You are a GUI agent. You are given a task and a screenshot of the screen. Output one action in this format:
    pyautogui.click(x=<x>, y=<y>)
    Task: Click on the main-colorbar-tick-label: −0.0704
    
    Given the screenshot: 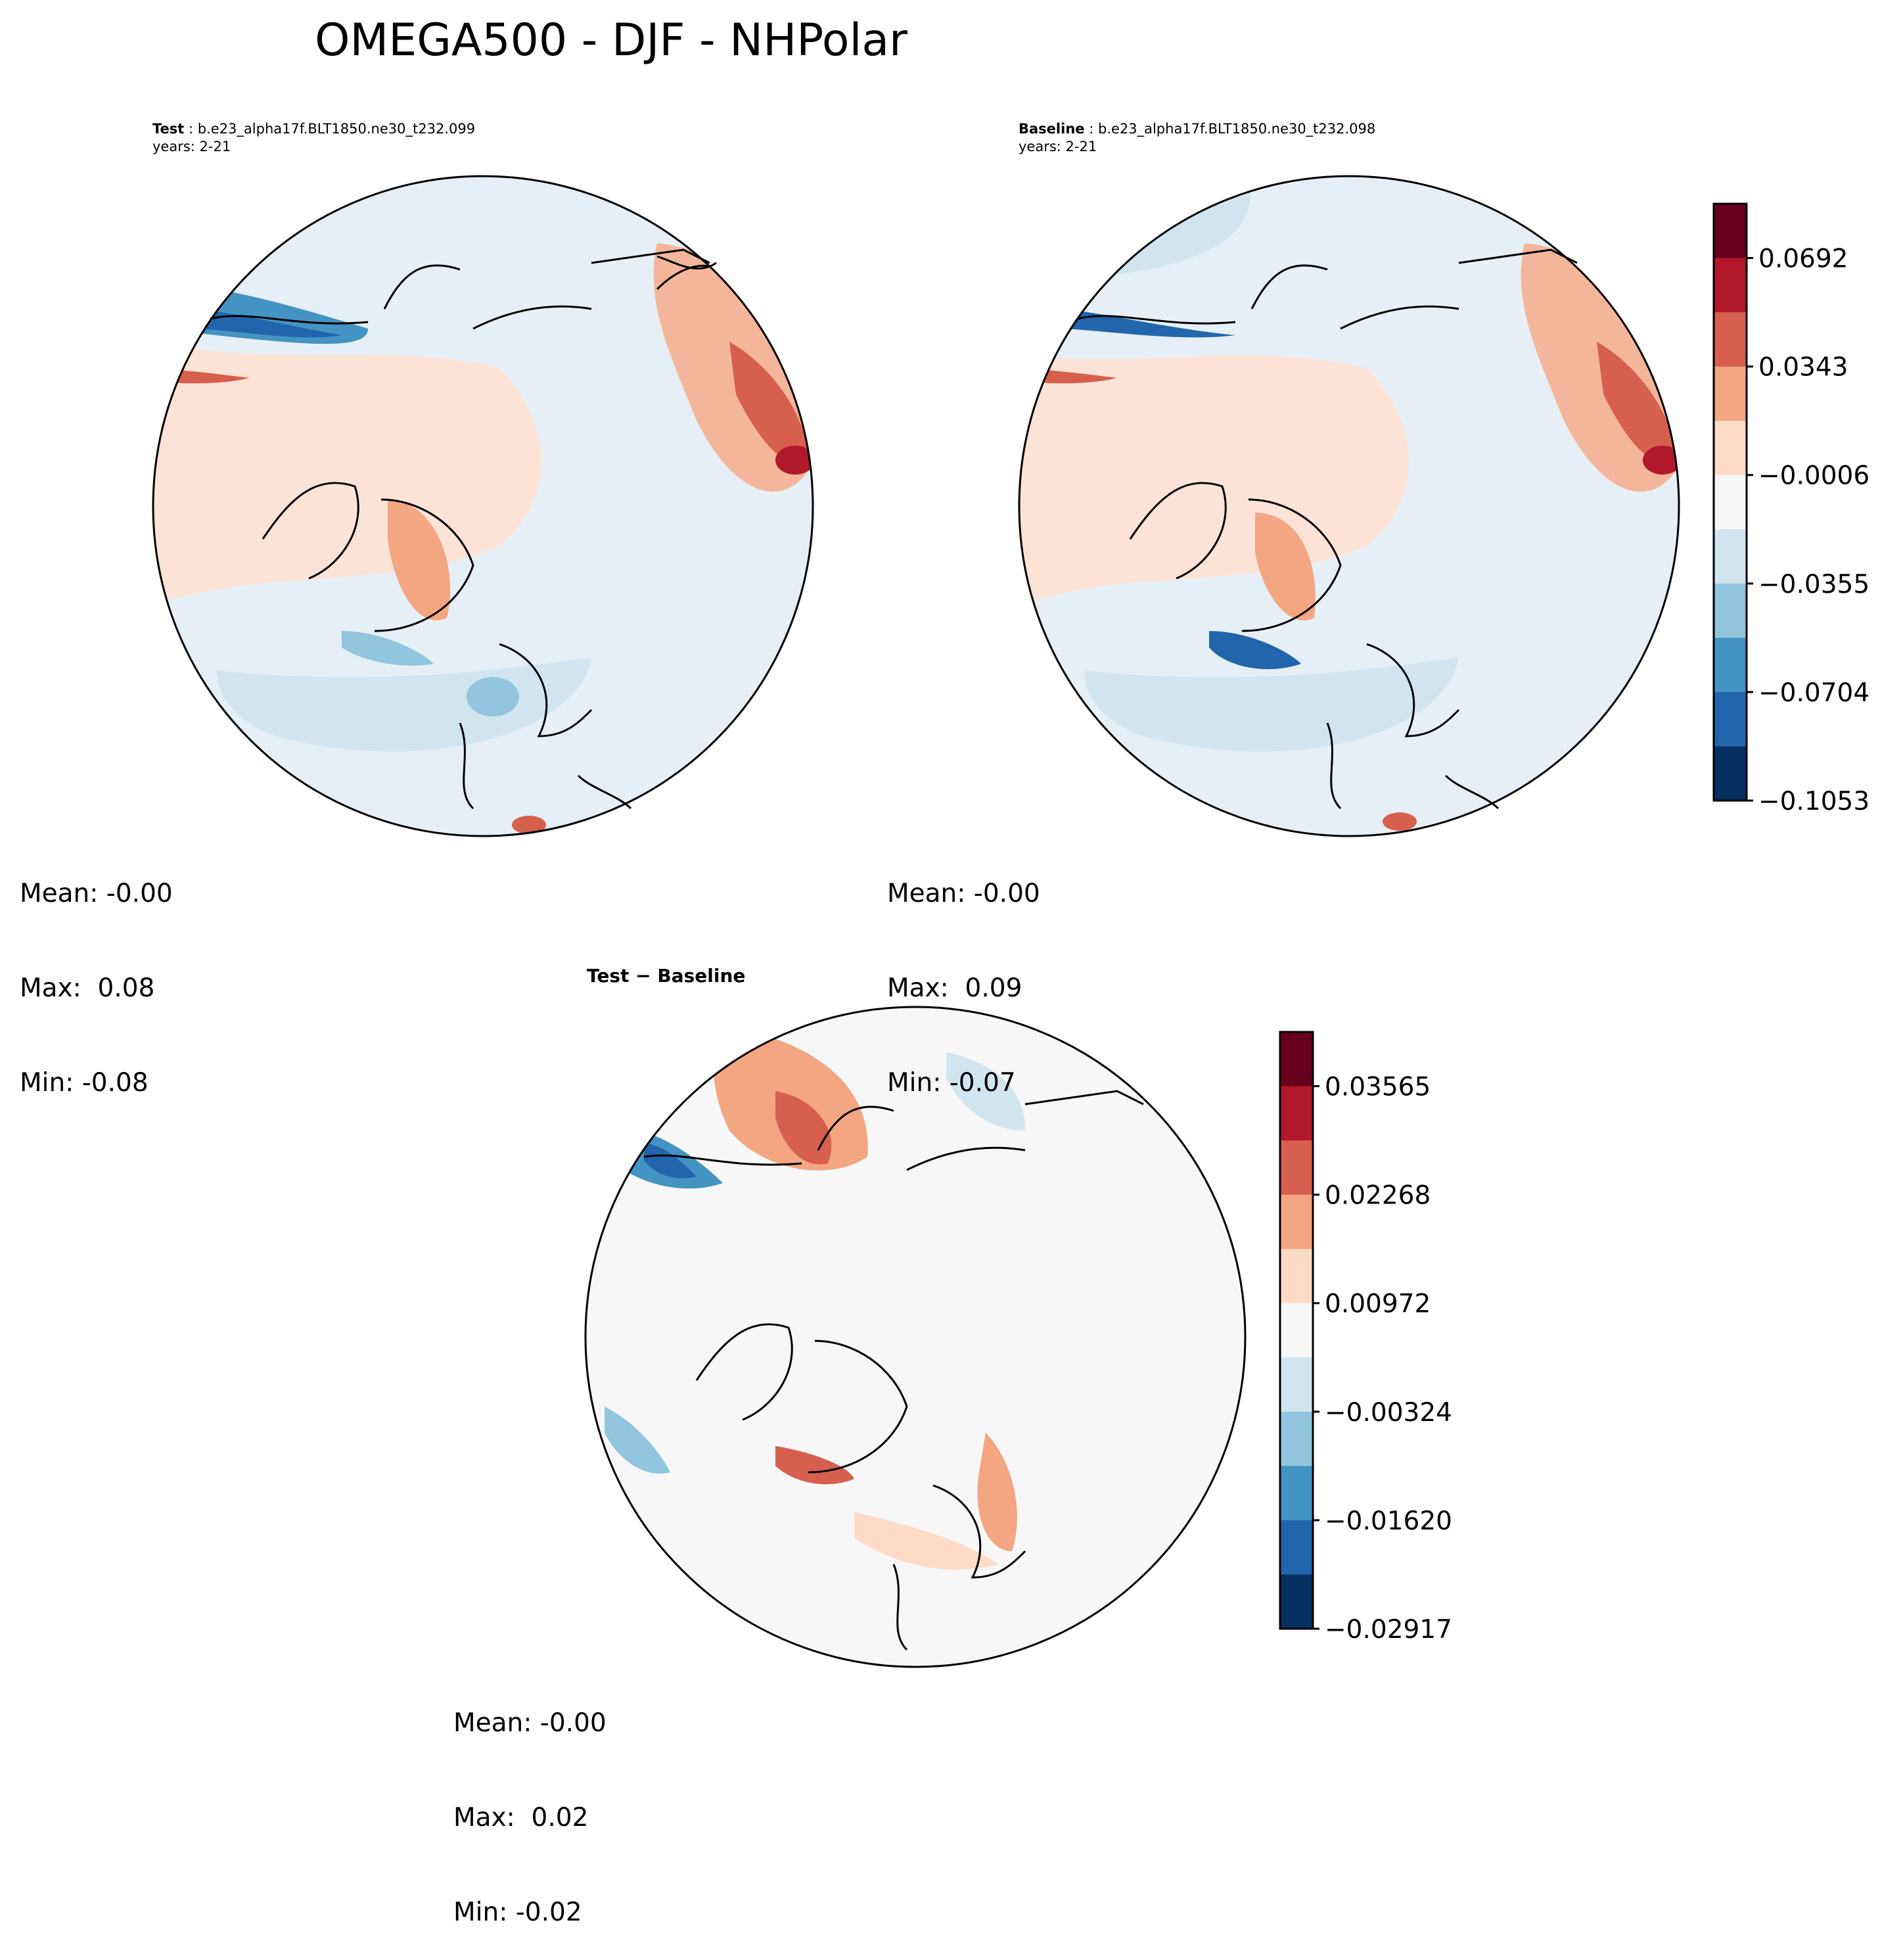 What is the action you would take?
    pyautogui.click(x=1814, y=693)
    